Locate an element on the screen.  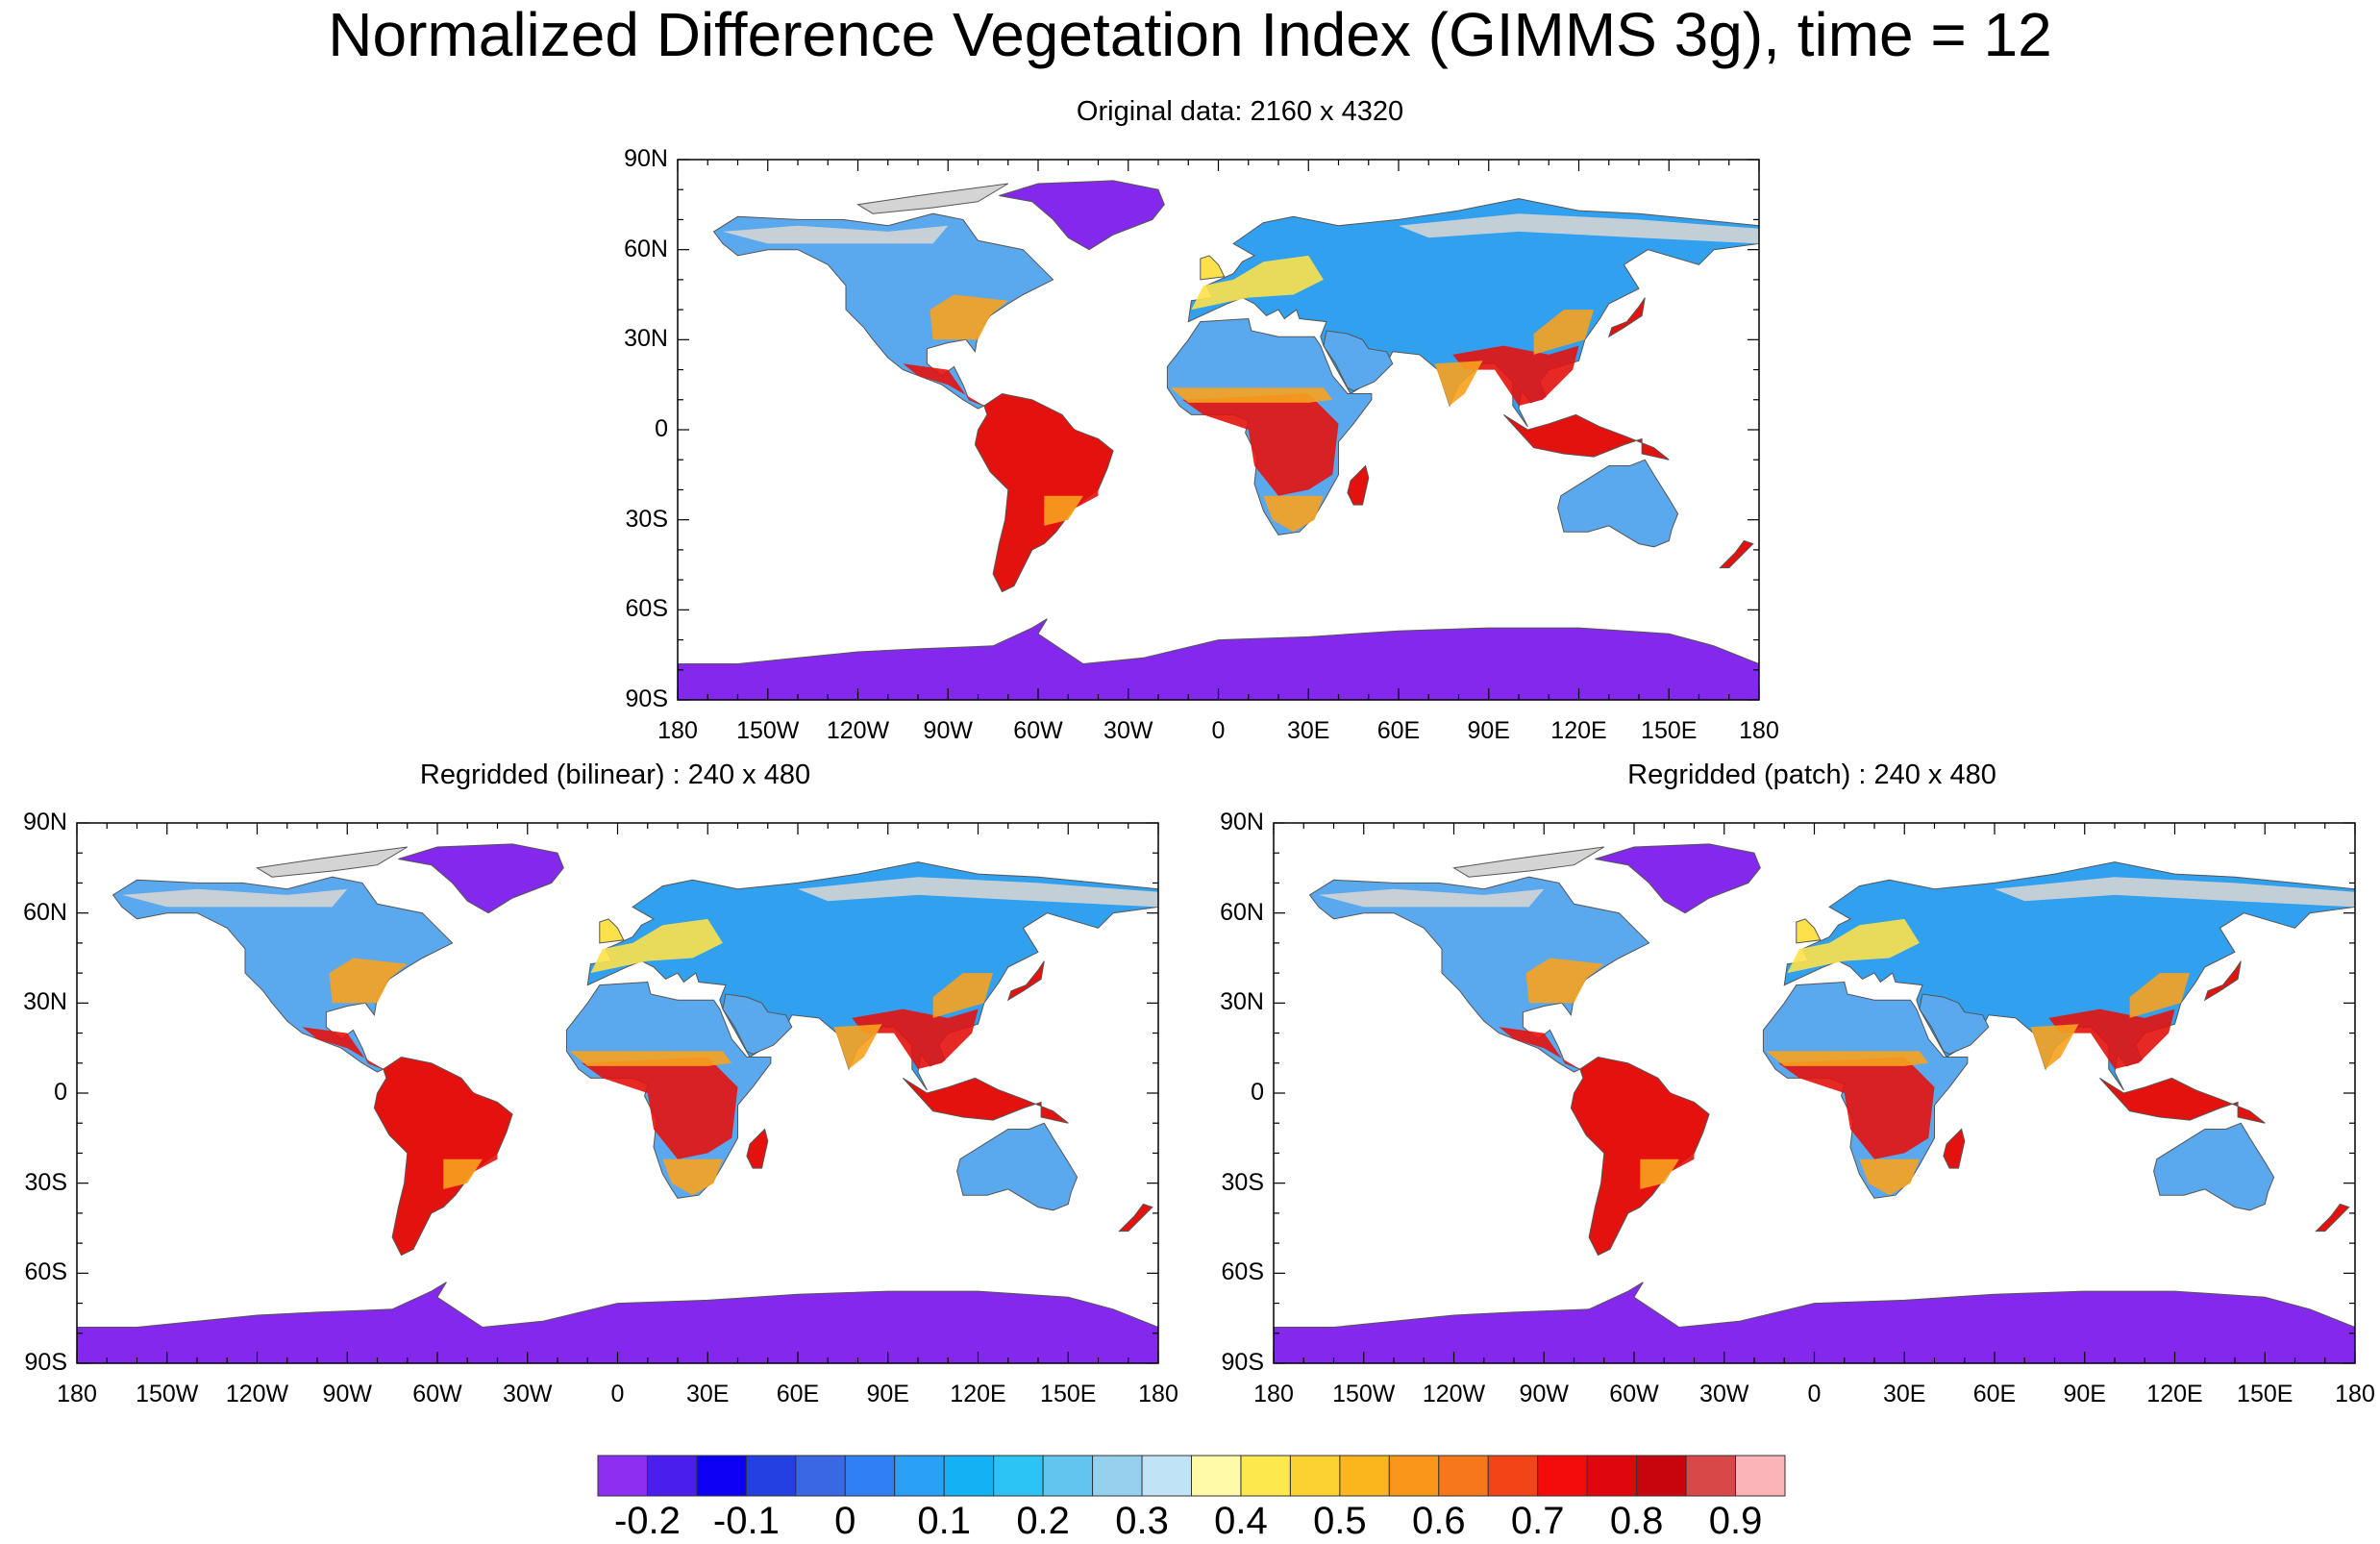
panel-title: Original data: 2160 x 4320 is located at coordinates (1240, 111).